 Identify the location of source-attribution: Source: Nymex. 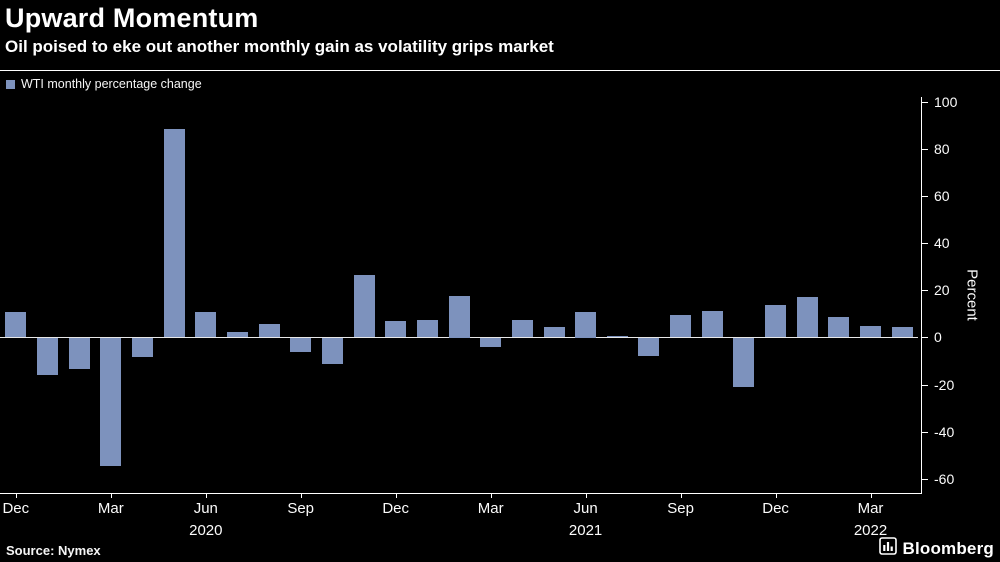
(53, 550).